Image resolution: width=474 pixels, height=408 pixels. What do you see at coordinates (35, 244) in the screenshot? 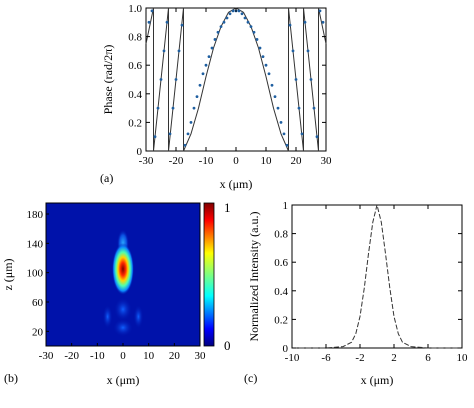
I see `y-tick-label: 140` at bounding box center [35, 244].